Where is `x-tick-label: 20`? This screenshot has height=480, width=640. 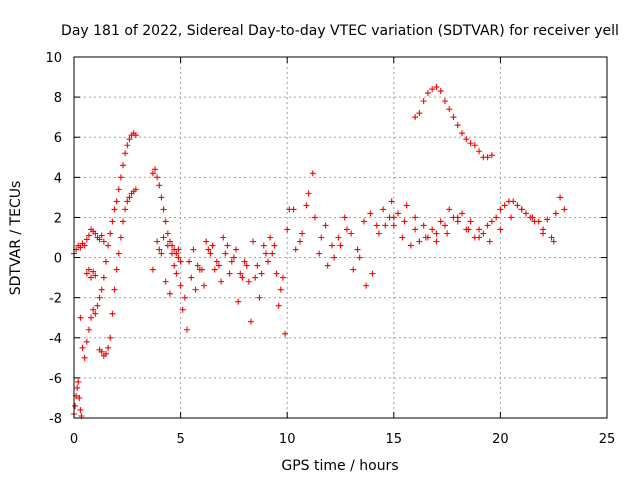
x-tick-label: 20 is located at coordinates (500, 439).